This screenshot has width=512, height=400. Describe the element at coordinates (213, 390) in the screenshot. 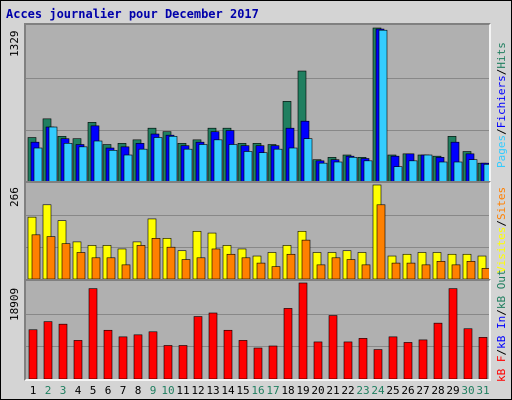

I see `x-tick-label: 13` at that location.